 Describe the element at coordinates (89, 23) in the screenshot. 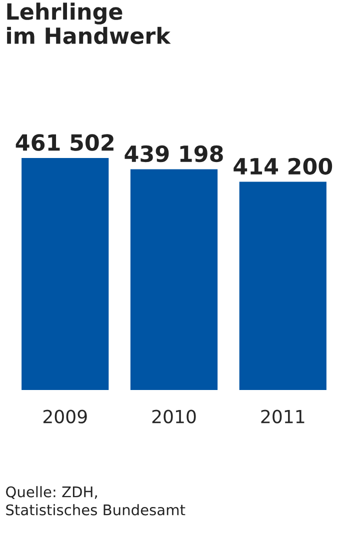

I see `chart-title: Lehrlinge im Handwerk` at that location.